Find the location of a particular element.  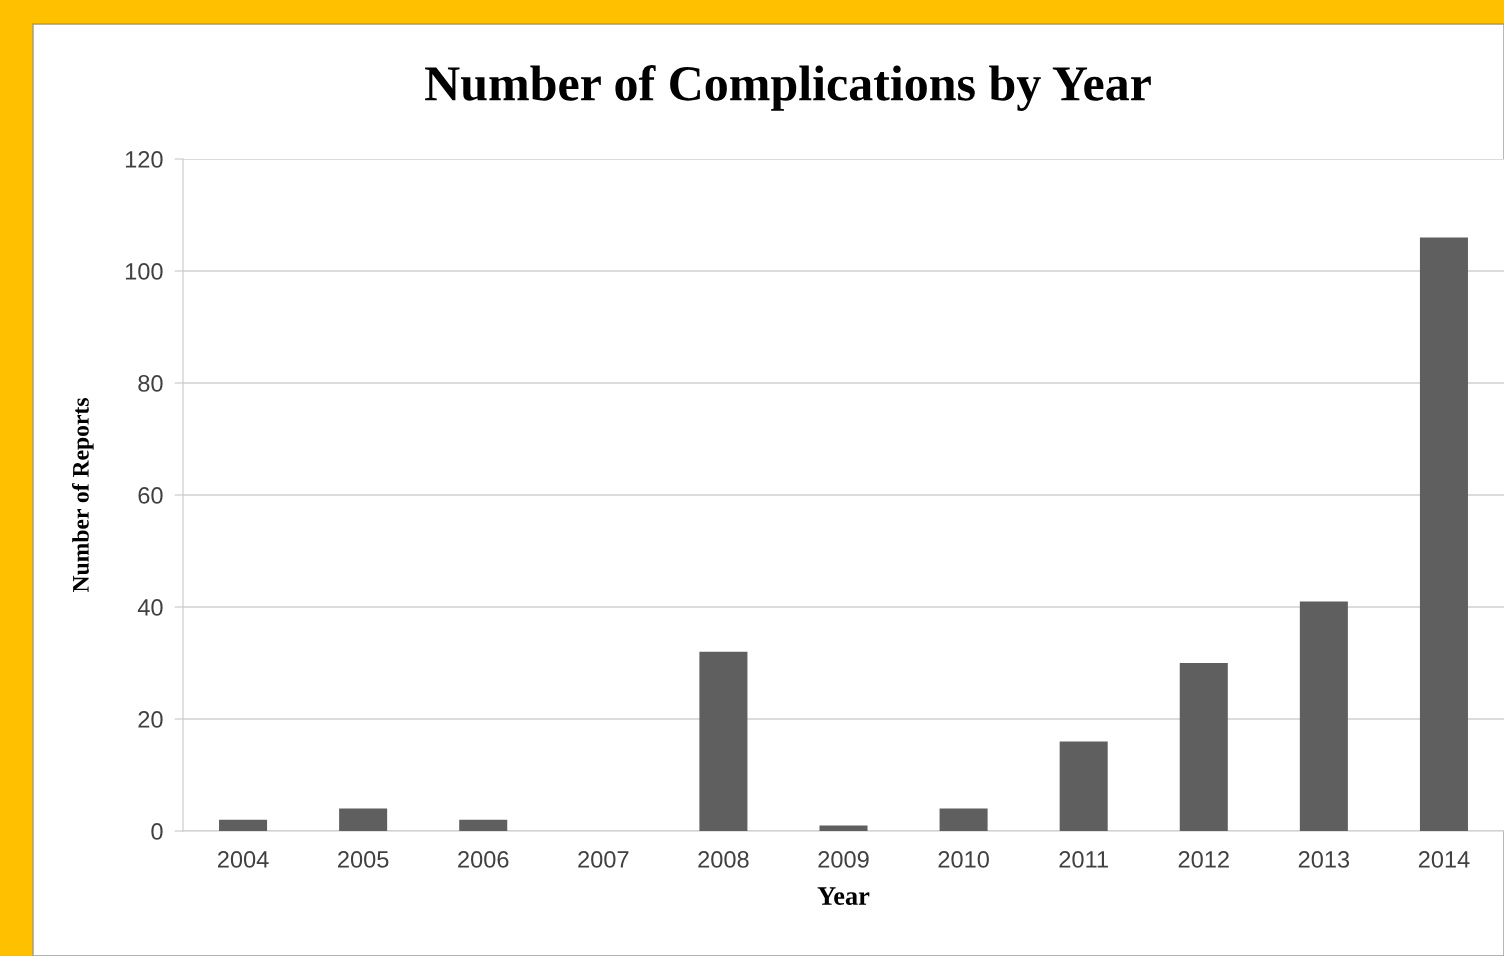

x-tick-label: 2005 is located at coordinates (363, 859).